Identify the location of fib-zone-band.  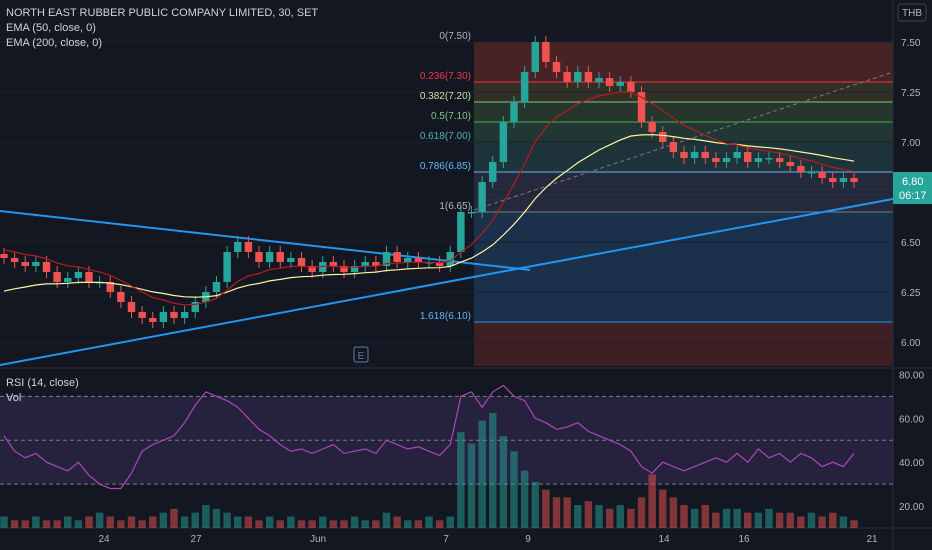
(683, 344).